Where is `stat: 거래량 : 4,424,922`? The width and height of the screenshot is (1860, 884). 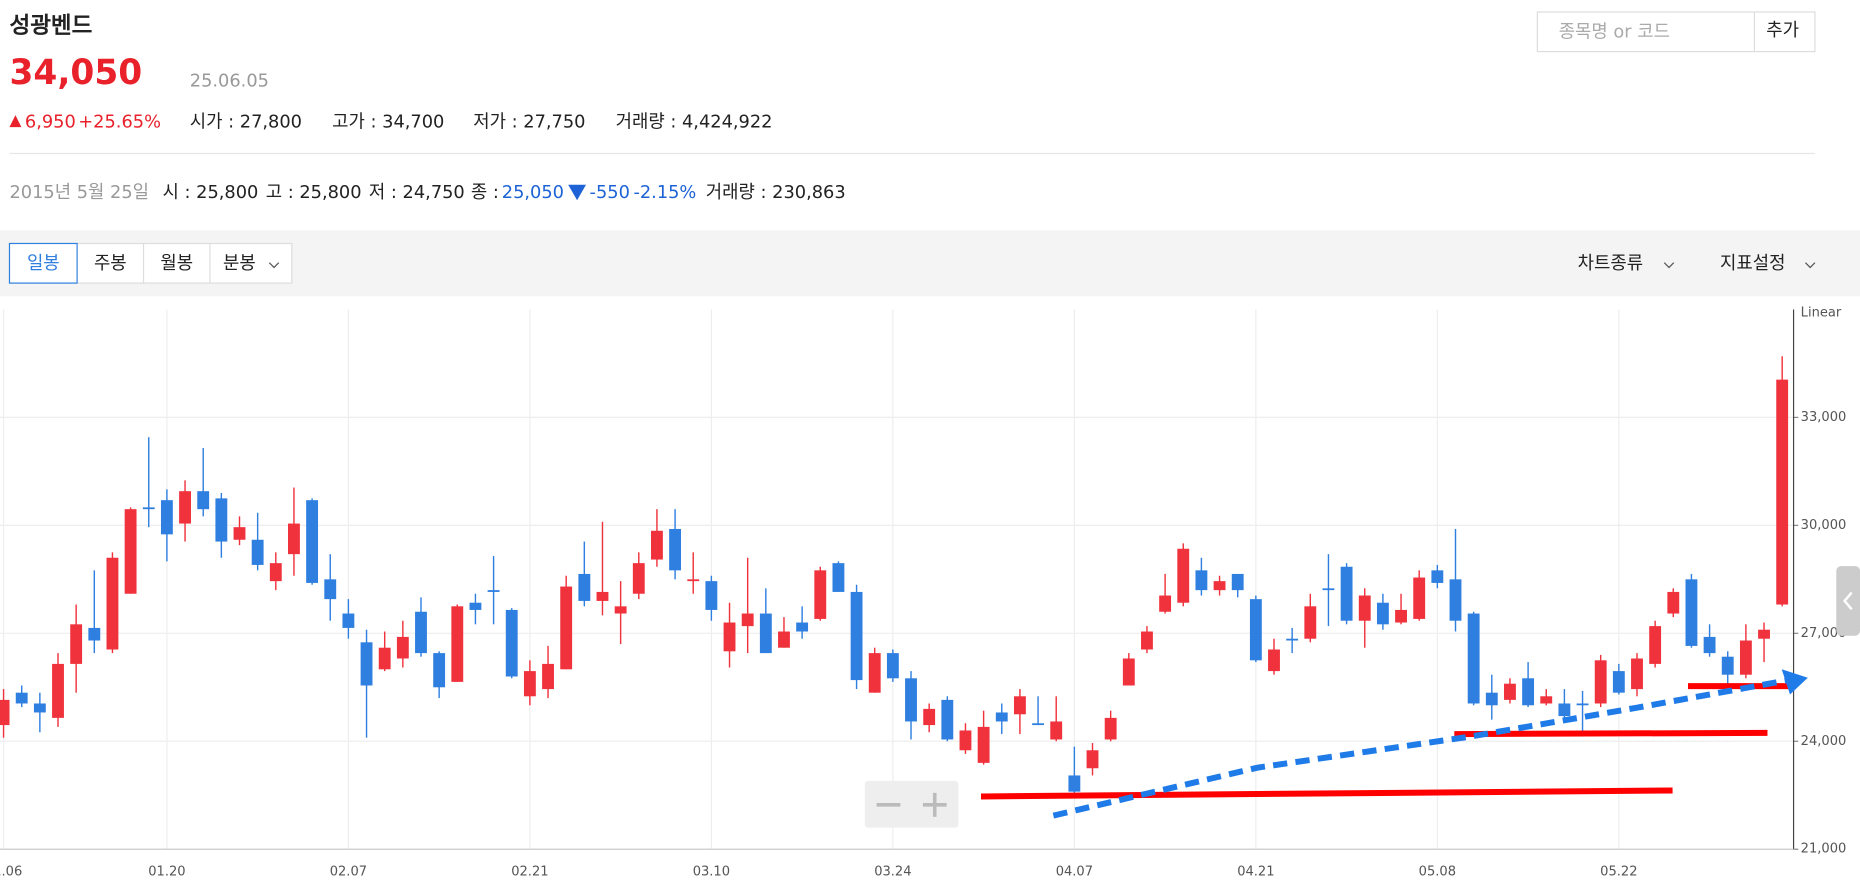
stat: 거래량 : 4,424,922 is located at coordinates (694, 121).